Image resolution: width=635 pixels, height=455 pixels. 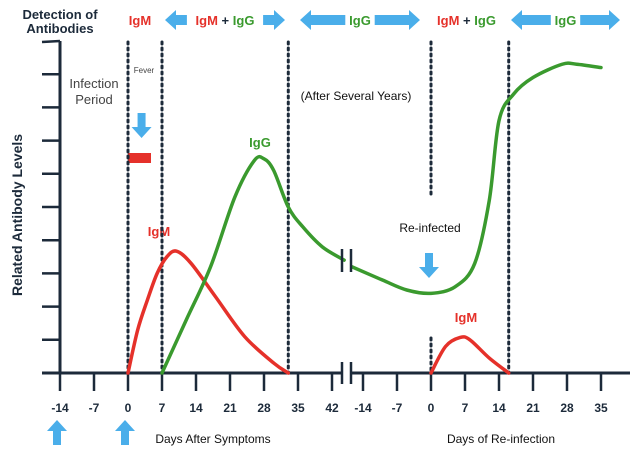 I want to click on after-years-label: (After Several Years), so click(x=356, y=96).